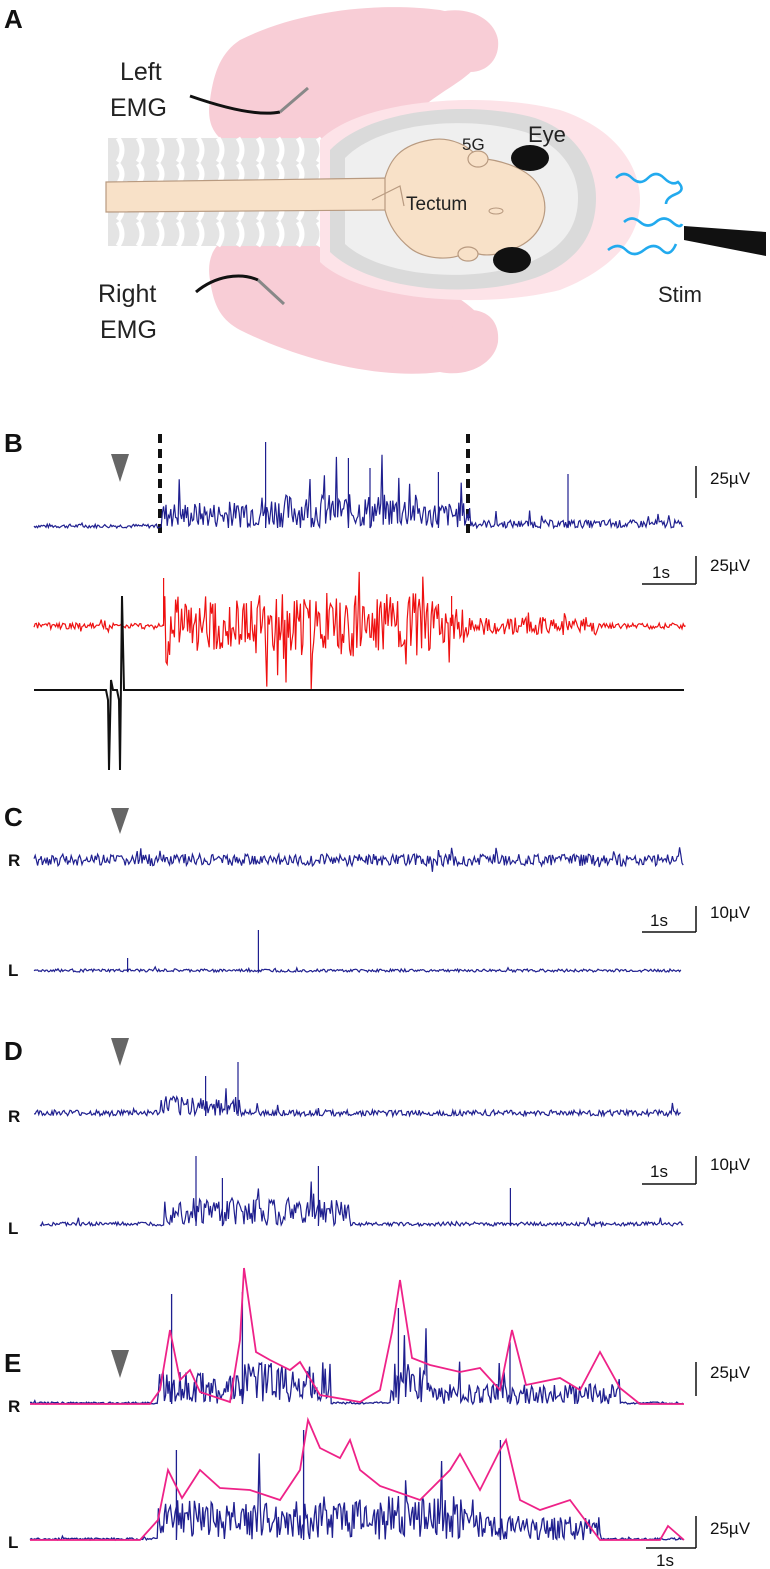 This screenshot has width=770, height=1569. I want to click on tectum-notch, so click(388, 196).